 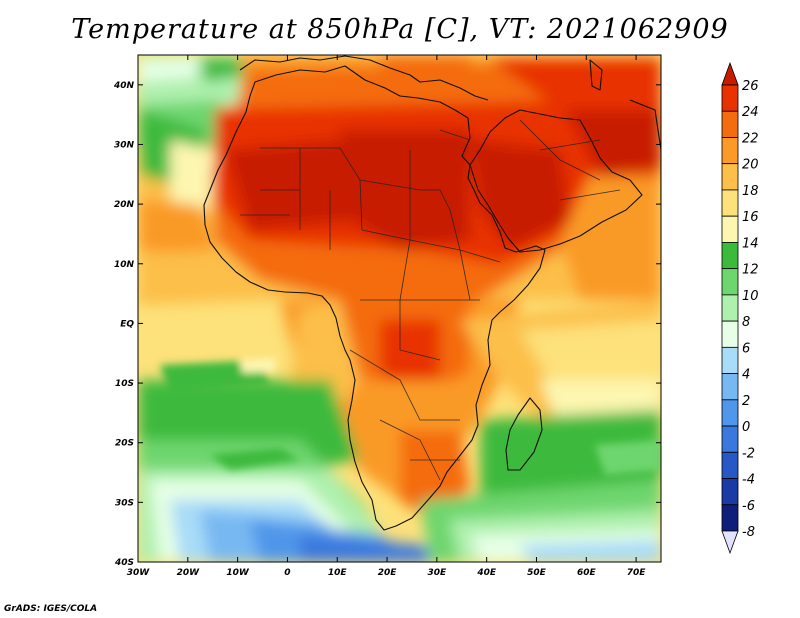 What do you see at coordinates (287, 573) in the screenshot?
I see `lon-label-0: 0` at bounding box center [287, 573].